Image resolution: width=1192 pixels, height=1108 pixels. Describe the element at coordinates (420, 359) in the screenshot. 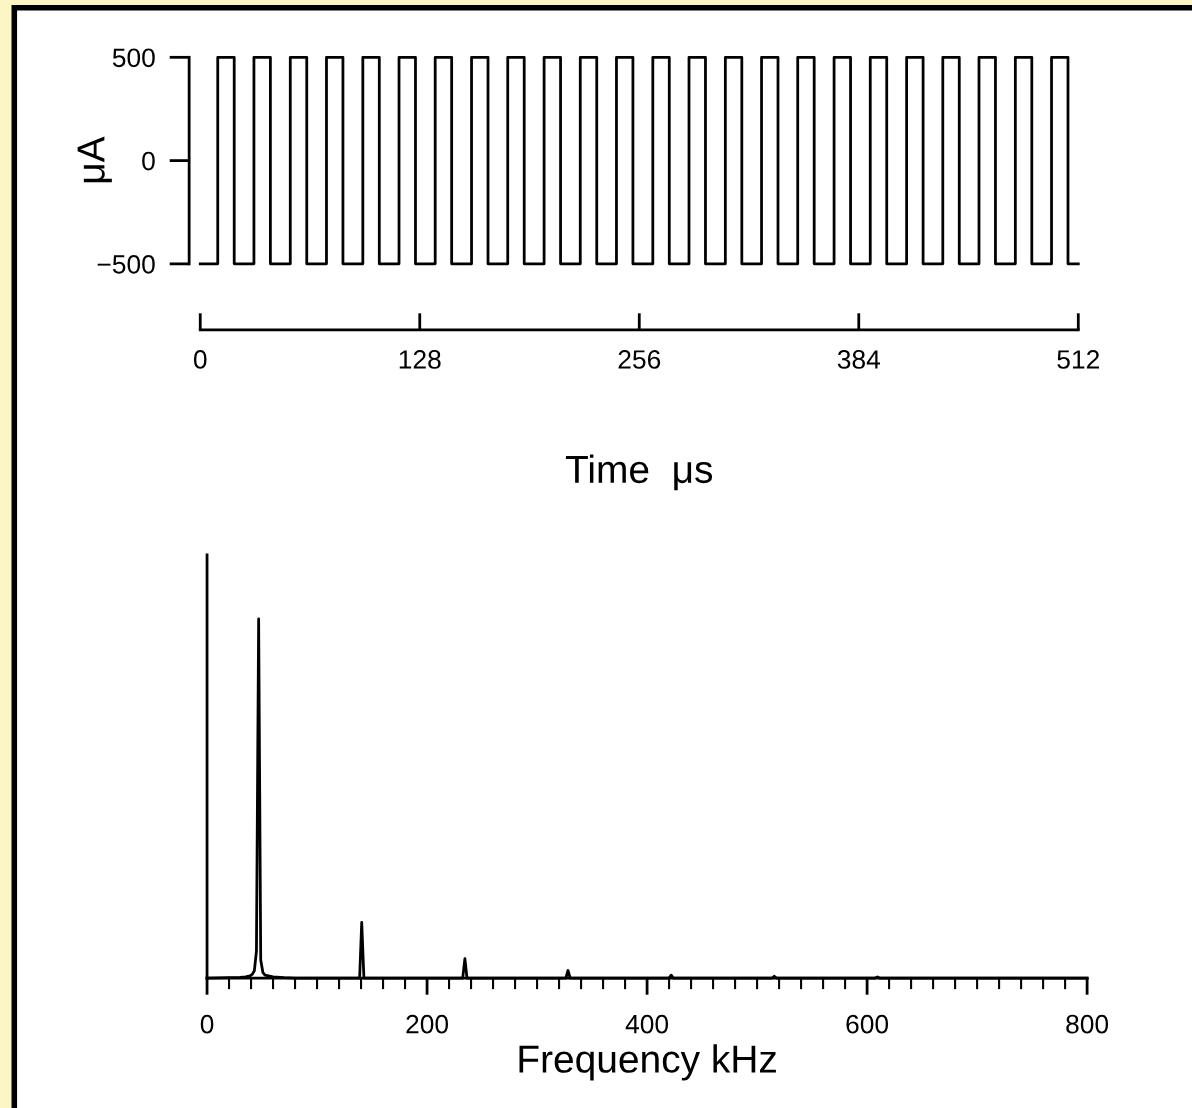

I see `x-tick-label: 128` at that location.